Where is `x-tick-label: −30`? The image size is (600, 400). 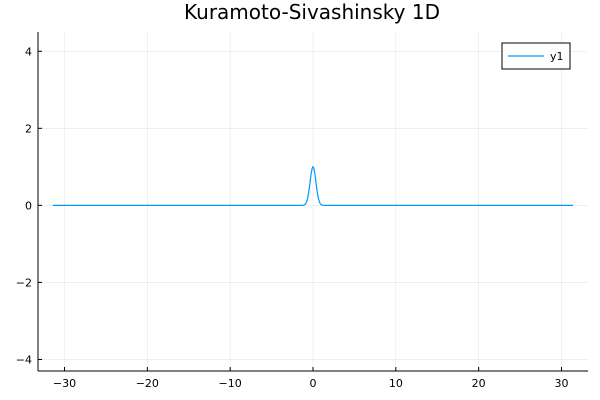
x-tick-label: −30 is located at coordinates (64, 383).